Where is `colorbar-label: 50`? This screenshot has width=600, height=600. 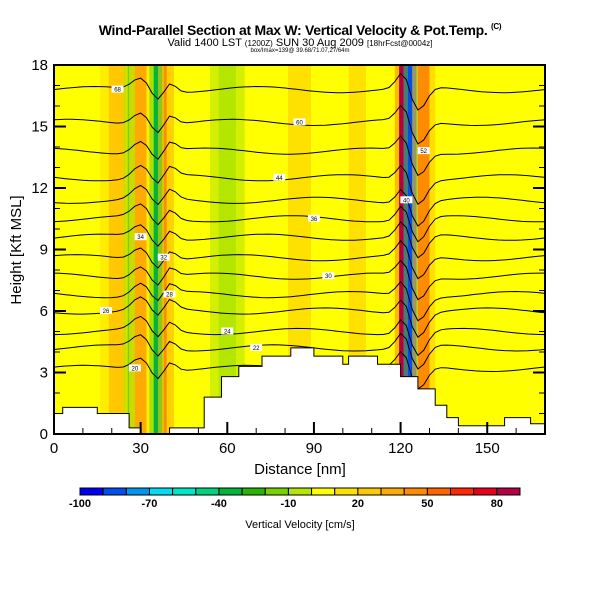
colorbar-label: 50 is located at coordinates (427, 504).